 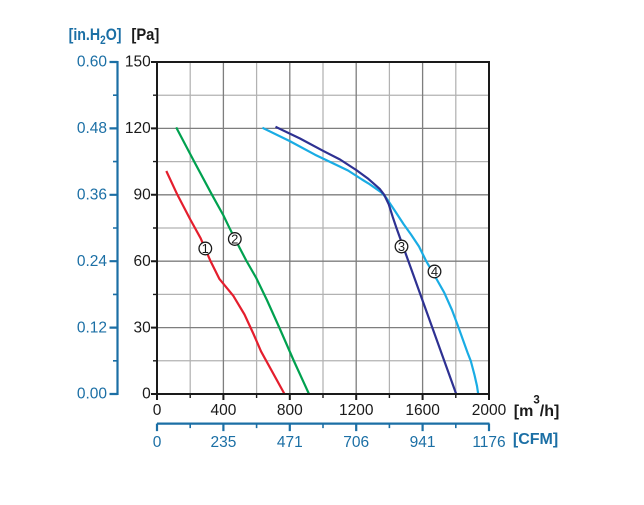 I want to click on svg-text: 0.36, so click(x=92, y=195).